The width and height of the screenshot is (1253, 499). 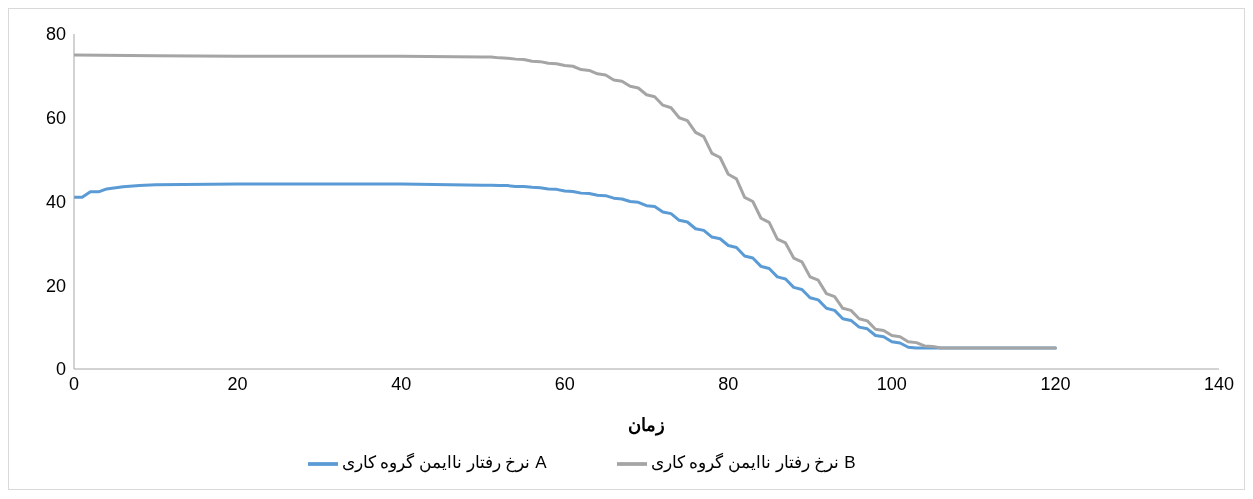 I want to click on y-tick-label: 20, so click(x=55, y=285).